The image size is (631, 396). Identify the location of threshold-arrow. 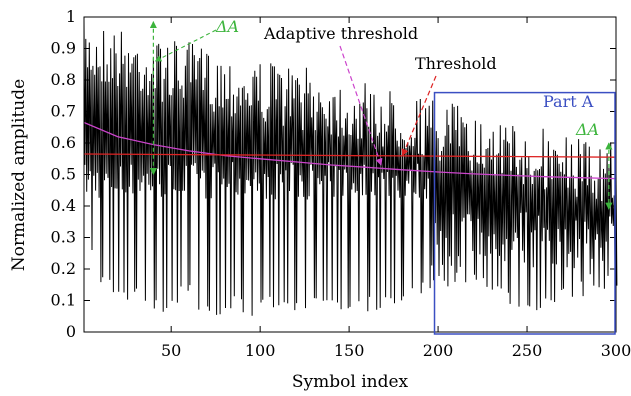
(419, 116).